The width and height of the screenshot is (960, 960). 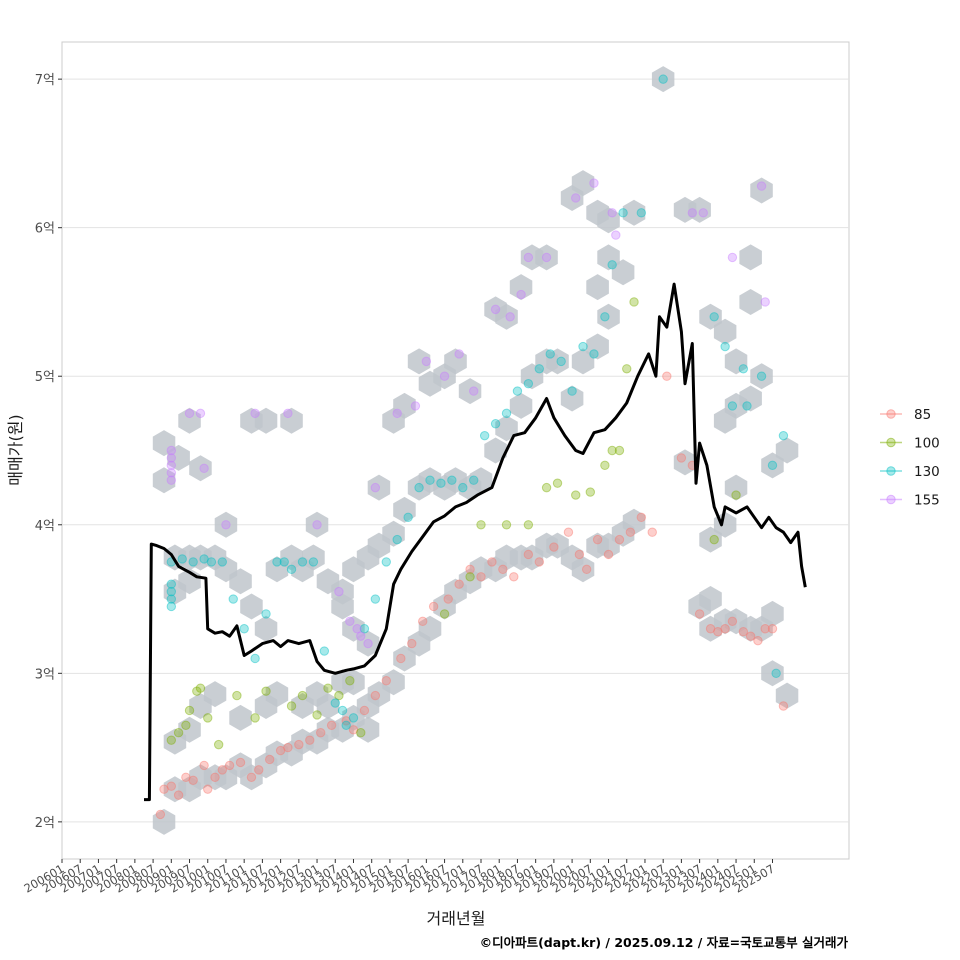 What do you see at coordinates (45, 229) in the screenshot?
I see `y-tick-label: 6억` at bounding box center [45, 229].